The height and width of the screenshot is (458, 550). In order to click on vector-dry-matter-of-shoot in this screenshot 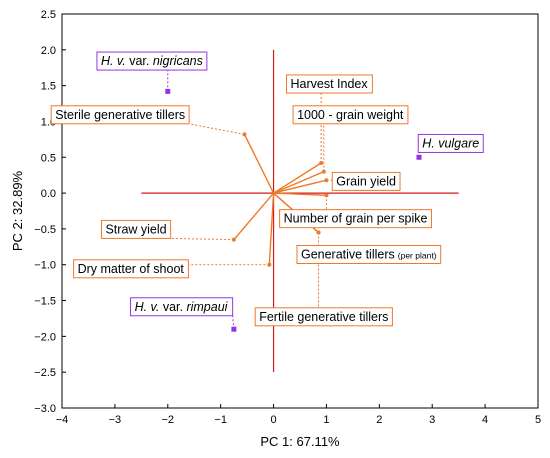, I will do `click(271, 229)`.